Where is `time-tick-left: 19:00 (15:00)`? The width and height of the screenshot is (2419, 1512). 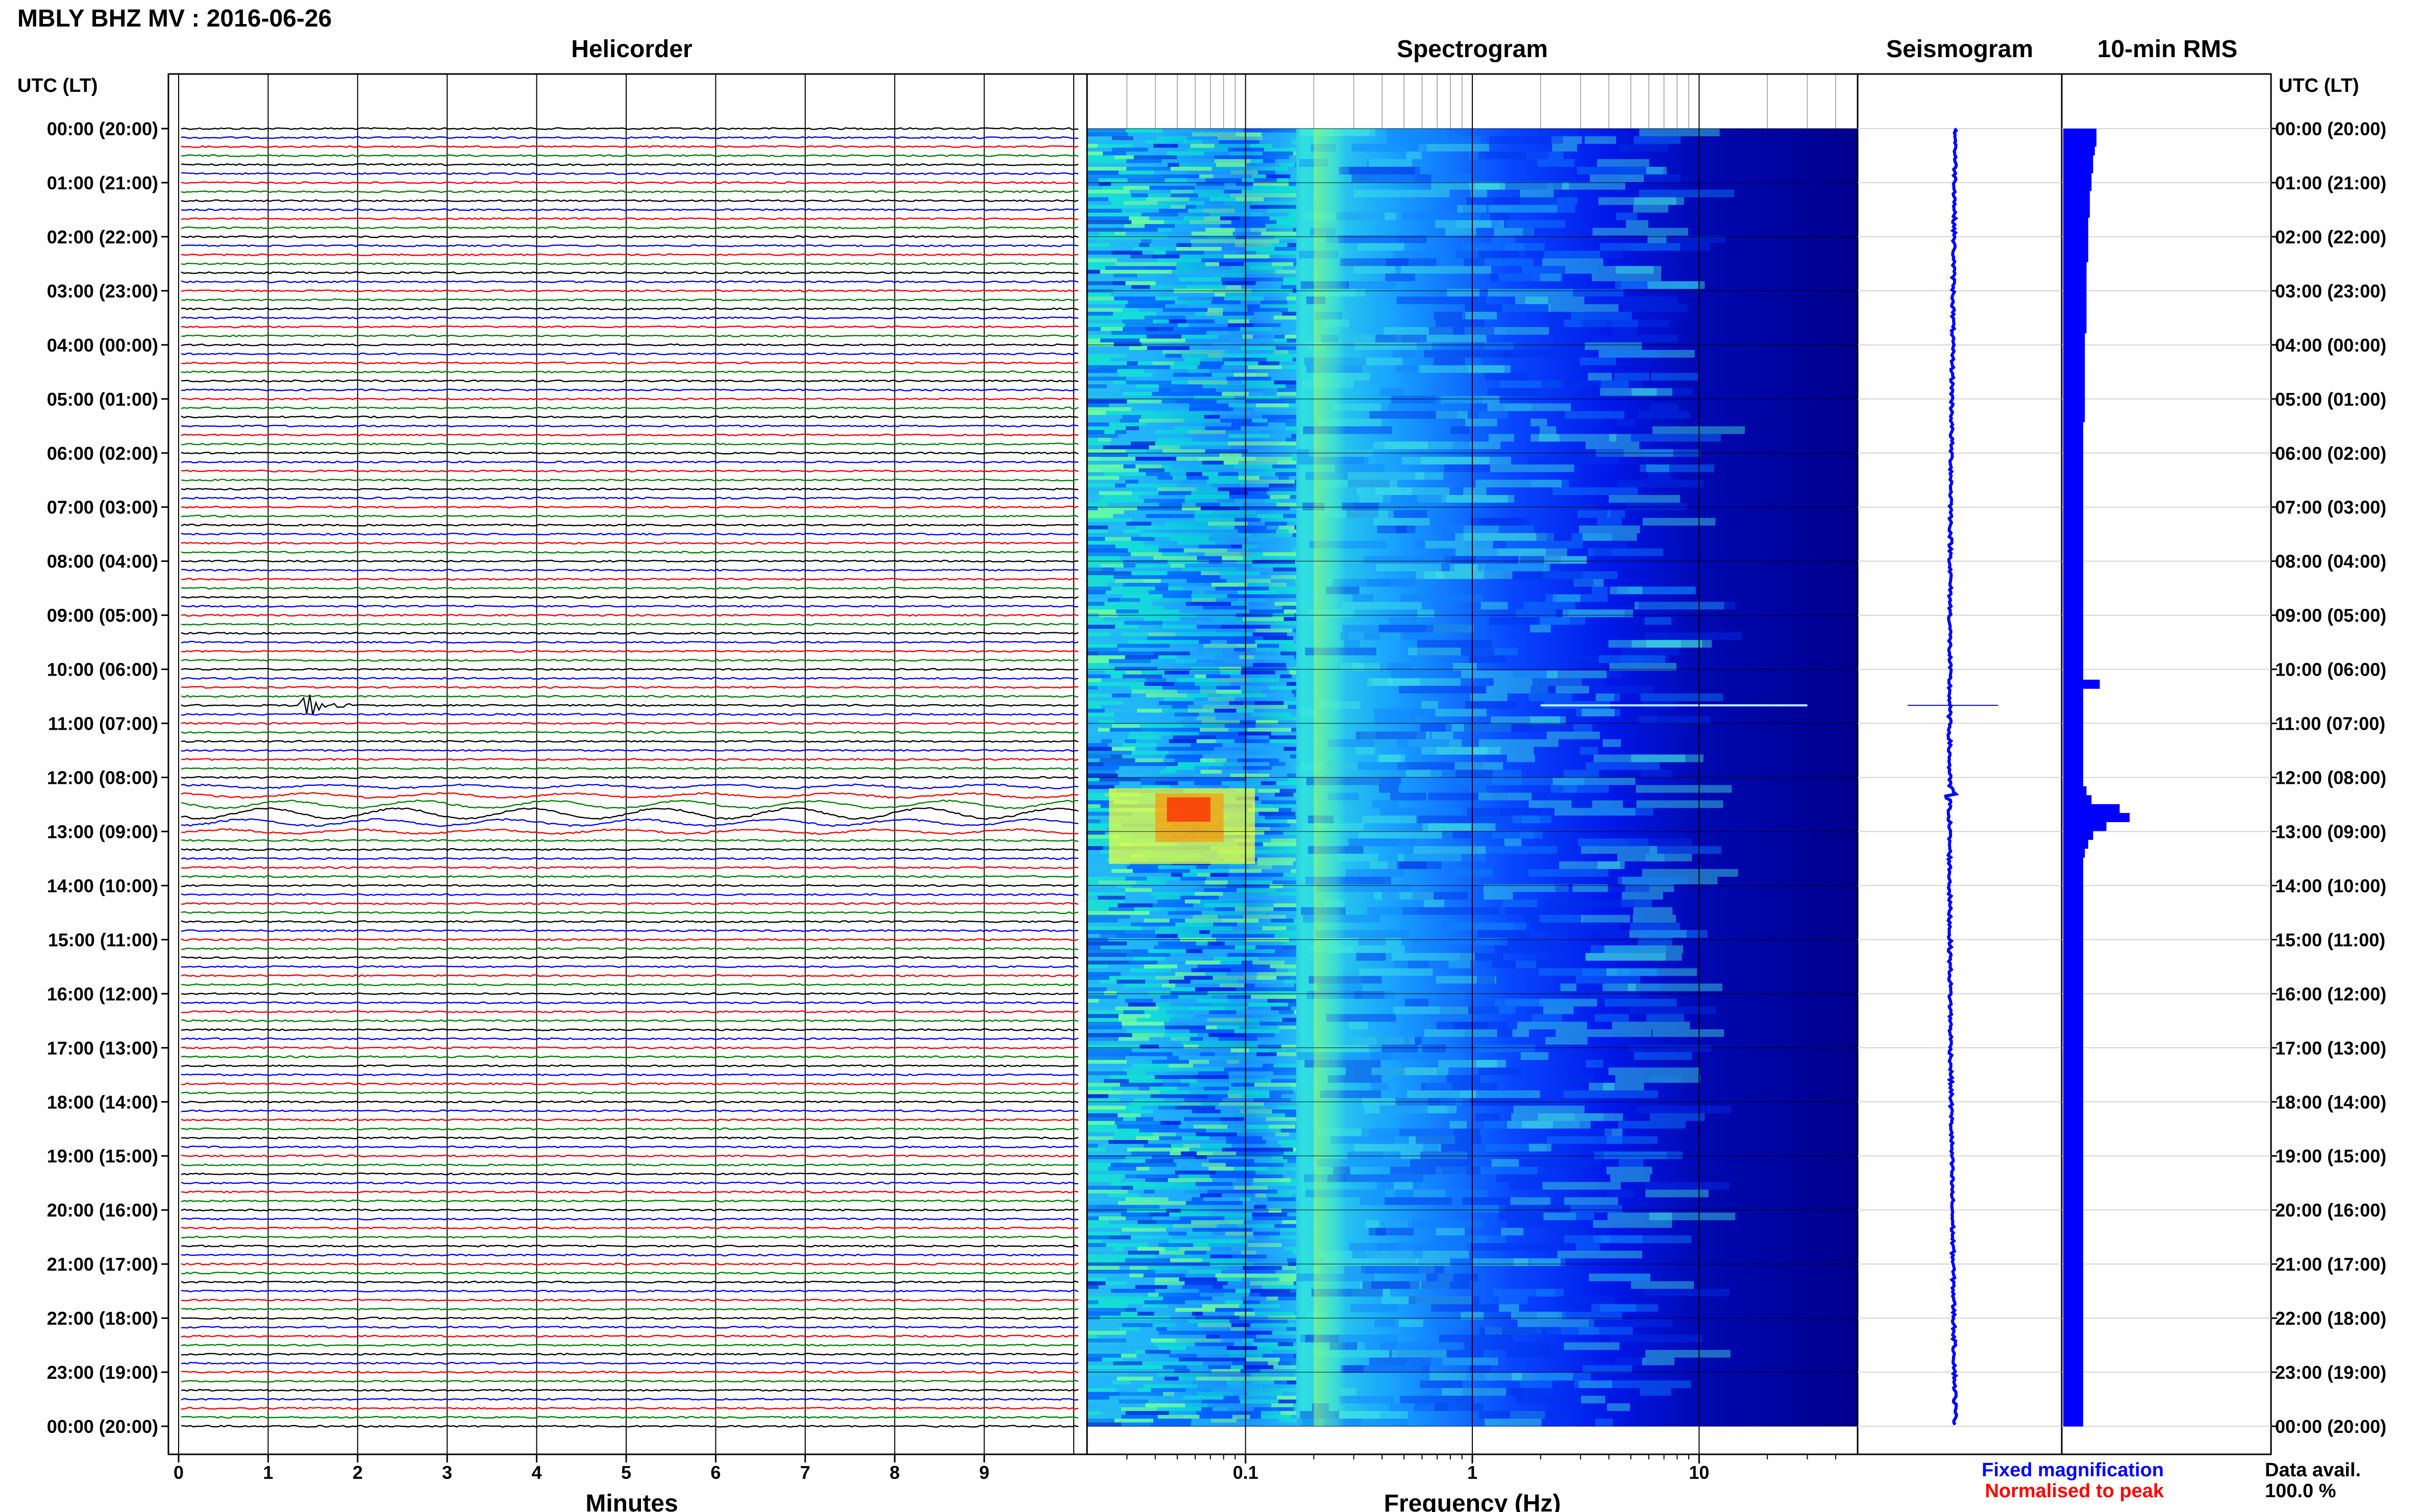
time-tick-left: 19:00 (15:00) is located at coordinates (102, 1156).